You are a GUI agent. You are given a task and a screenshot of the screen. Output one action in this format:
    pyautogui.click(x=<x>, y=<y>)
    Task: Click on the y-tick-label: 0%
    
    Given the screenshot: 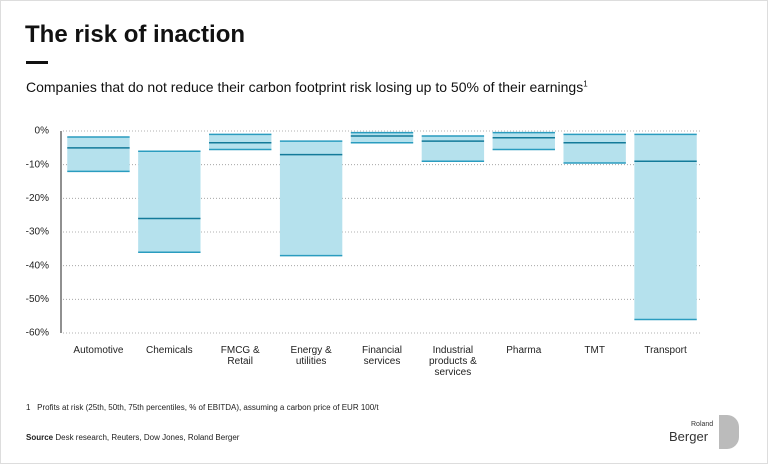 What is the action you would take?
    pyautogui.click(x=42, y=131)
    